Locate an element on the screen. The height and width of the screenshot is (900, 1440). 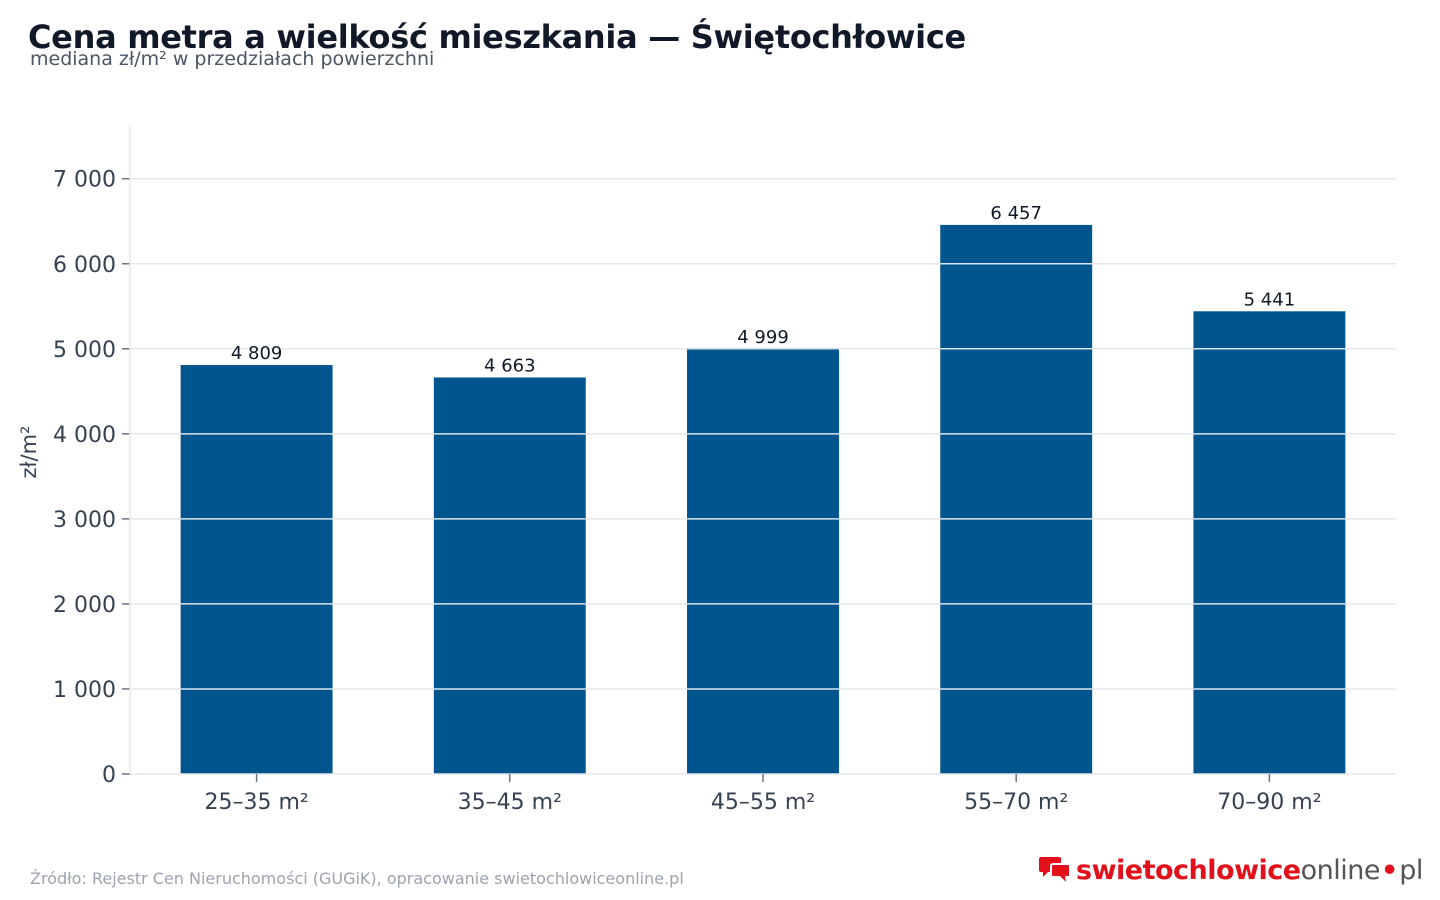
x-tick-label: 55–70 m² is located at coordinates (1016, 802).